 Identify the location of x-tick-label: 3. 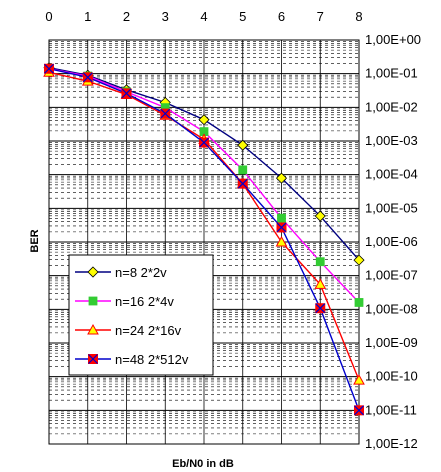
(165, 16).